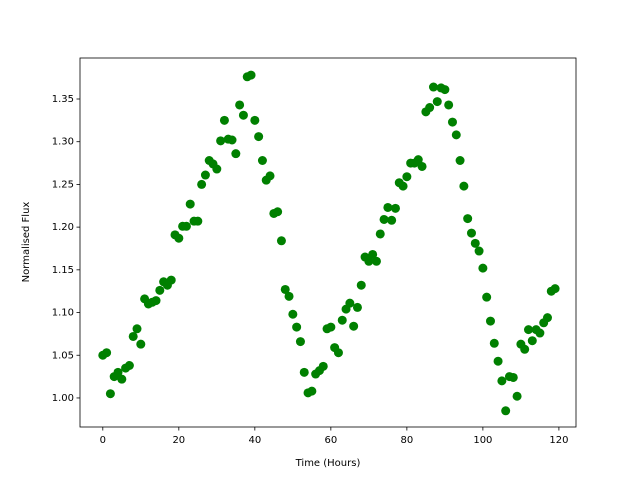 This screenshot has width=640, height=484. What do you see at coordinates (63, 398) in the screenshot?
I see `y-tick-label: 1.00` at bounding box center [63, 398].